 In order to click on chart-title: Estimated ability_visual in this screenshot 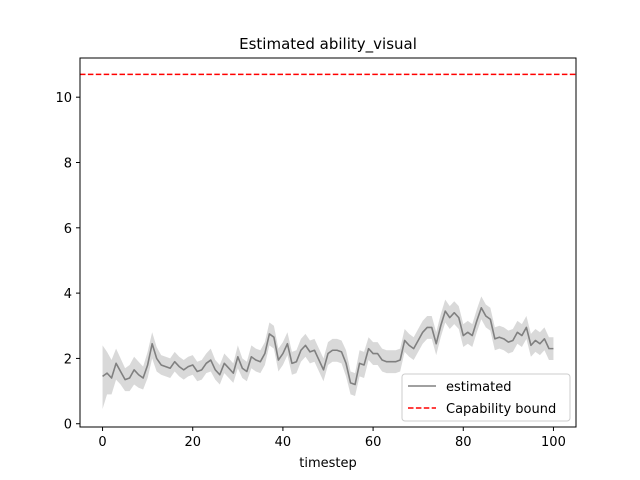, I will do `click(328, 44)`.